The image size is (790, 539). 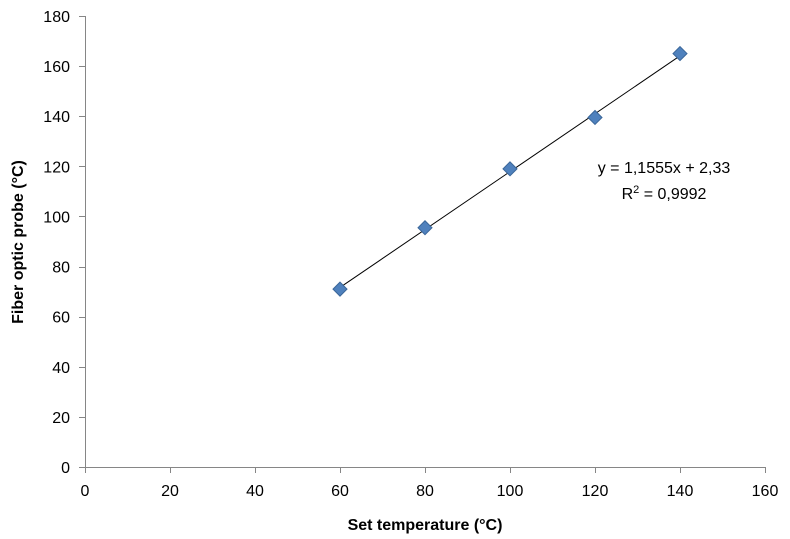 What do you see at coordinates (170, 491) in the screenshot?
I see `x-tick-label: 20` at bounding box center [170, 491].